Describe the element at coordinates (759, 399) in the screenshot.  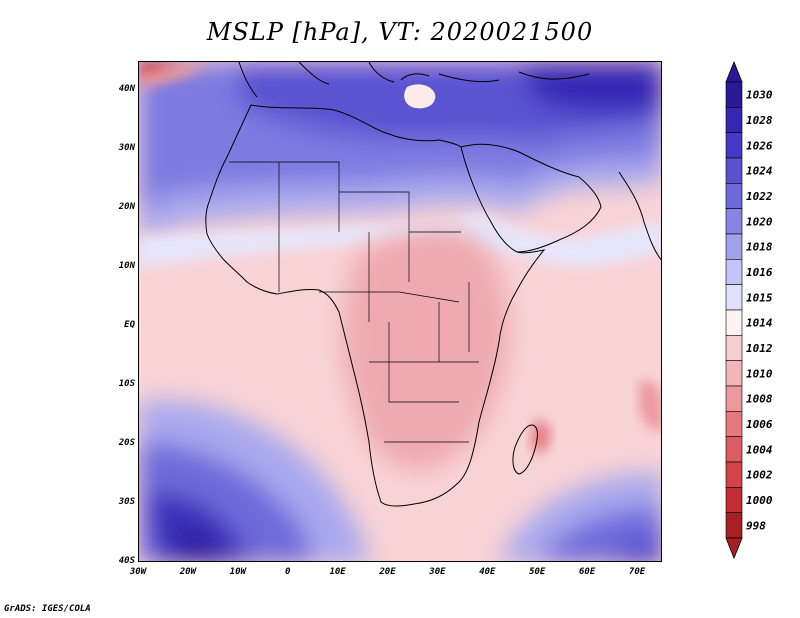
I see `colorbar-level-label: 1008` at that location.